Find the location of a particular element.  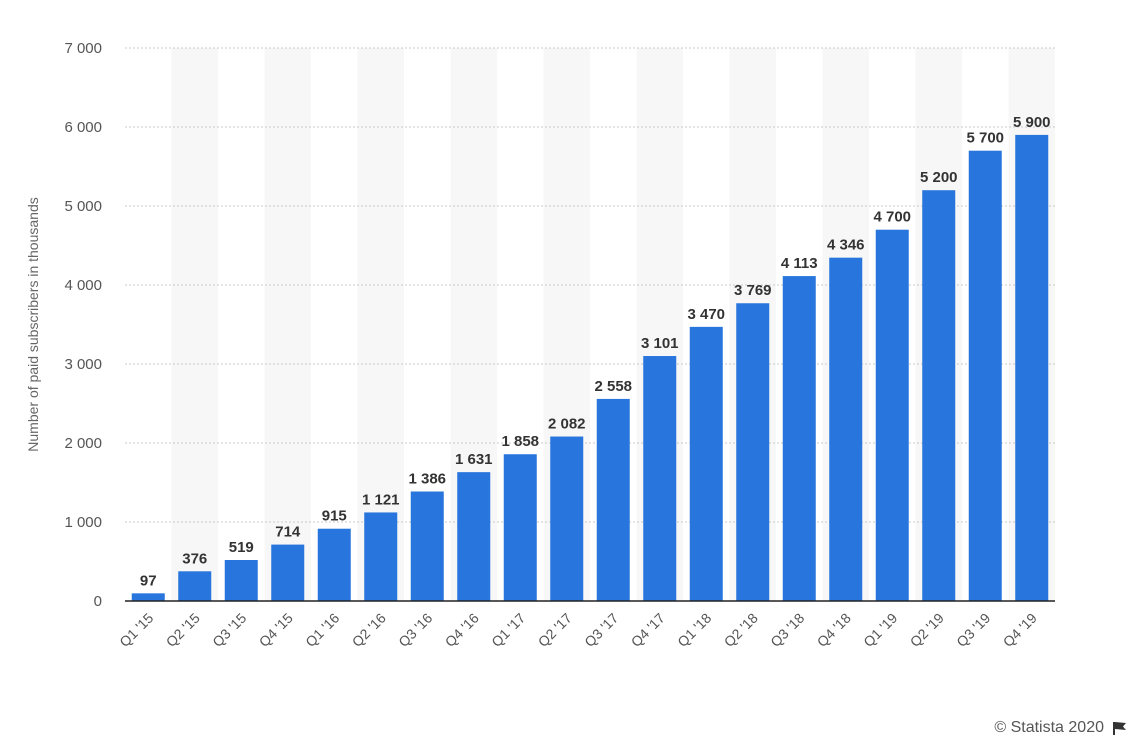

x-tick-label: Q3 '15 is located at coordinates (229, 630).